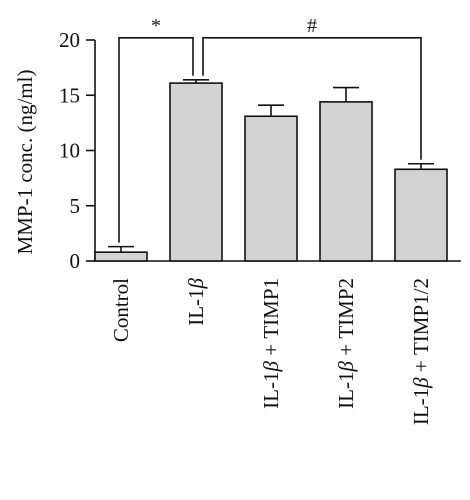 This screenshot has height=500, width=470. I want to click on significance-label: *, so click(156, 26).